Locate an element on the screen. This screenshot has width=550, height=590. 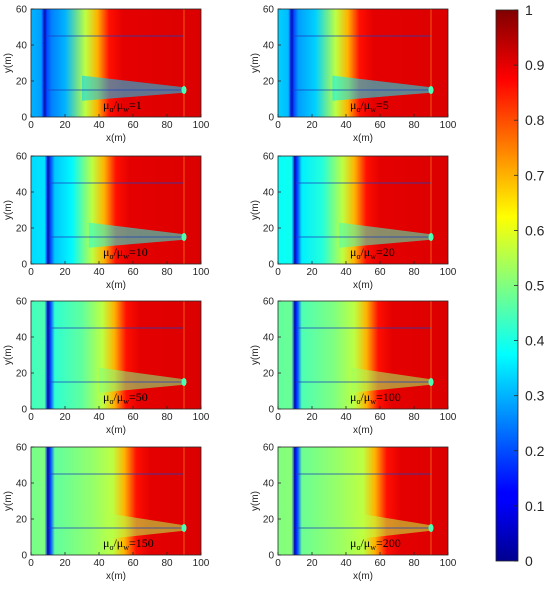
colorbar-tick-label: 0.5 is located at coordinates (535, 286).